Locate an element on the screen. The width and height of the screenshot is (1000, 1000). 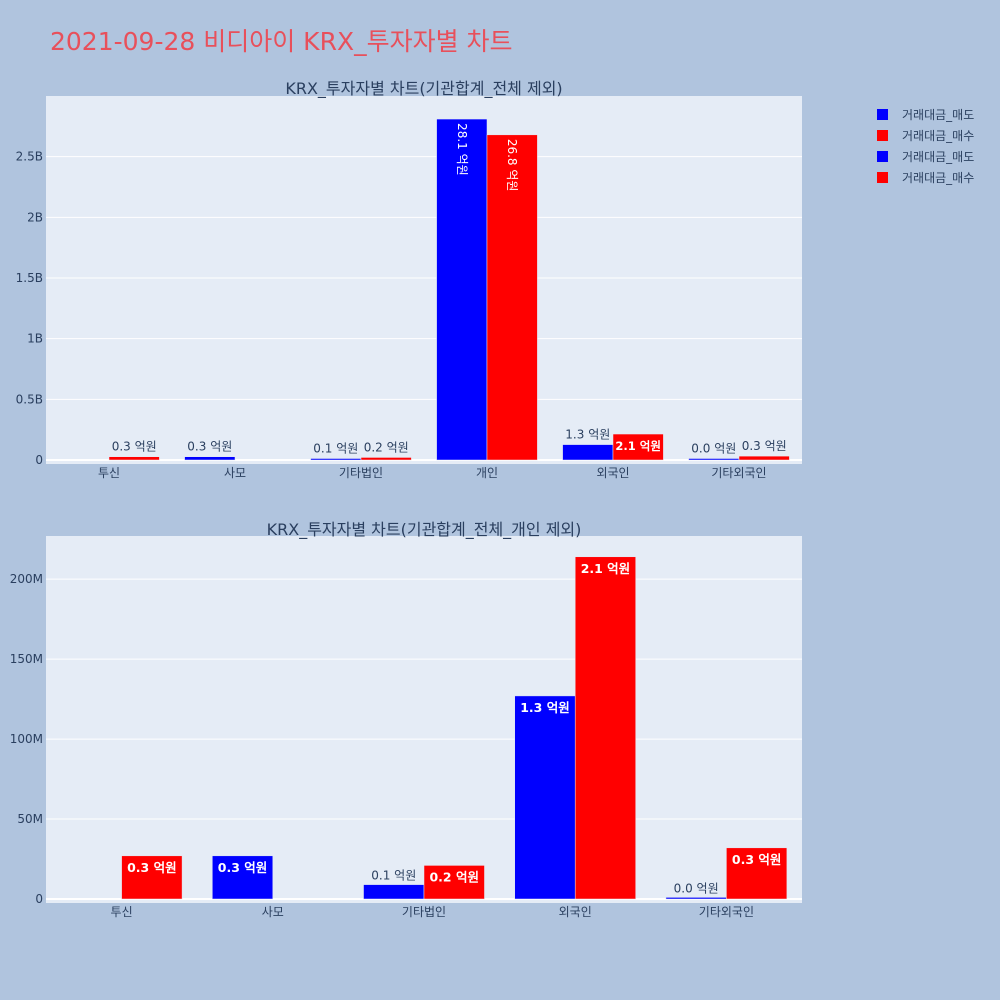
x-tick-label: 개인 is located at coordinates (487, 473).